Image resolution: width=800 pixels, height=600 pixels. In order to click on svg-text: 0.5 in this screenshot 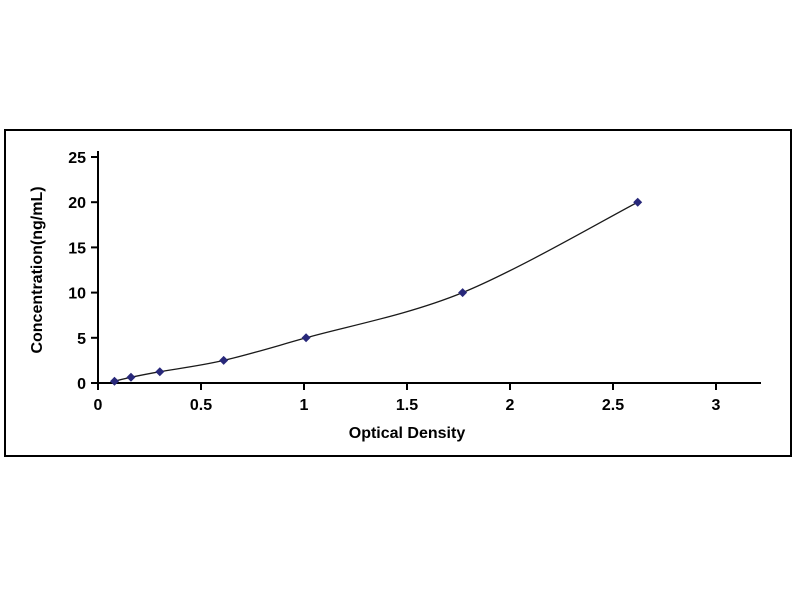, I will do `click(201, 405)`.